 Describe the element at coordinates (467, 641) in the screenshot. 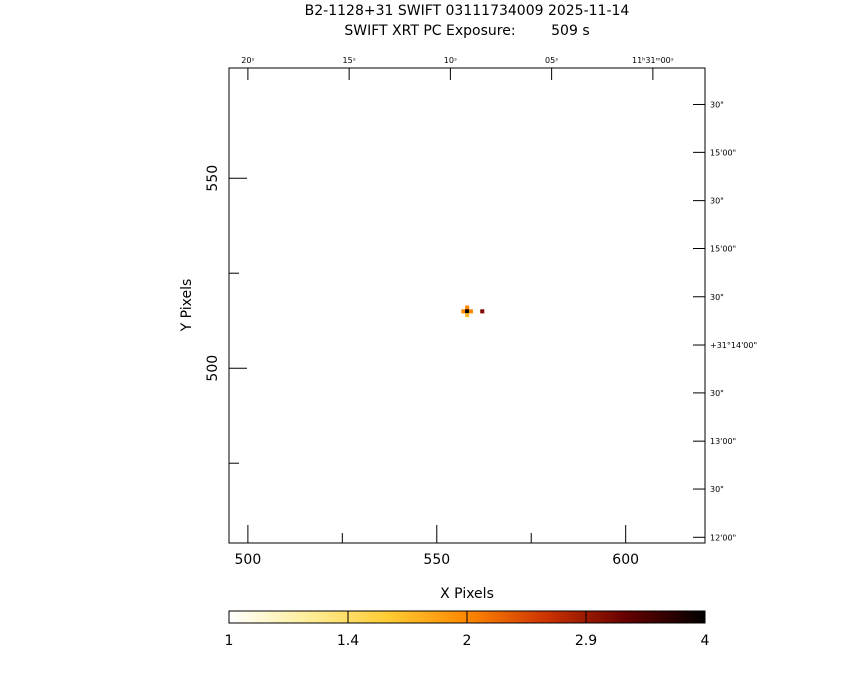

I see `colorbar-tick-label: 2` at that location.